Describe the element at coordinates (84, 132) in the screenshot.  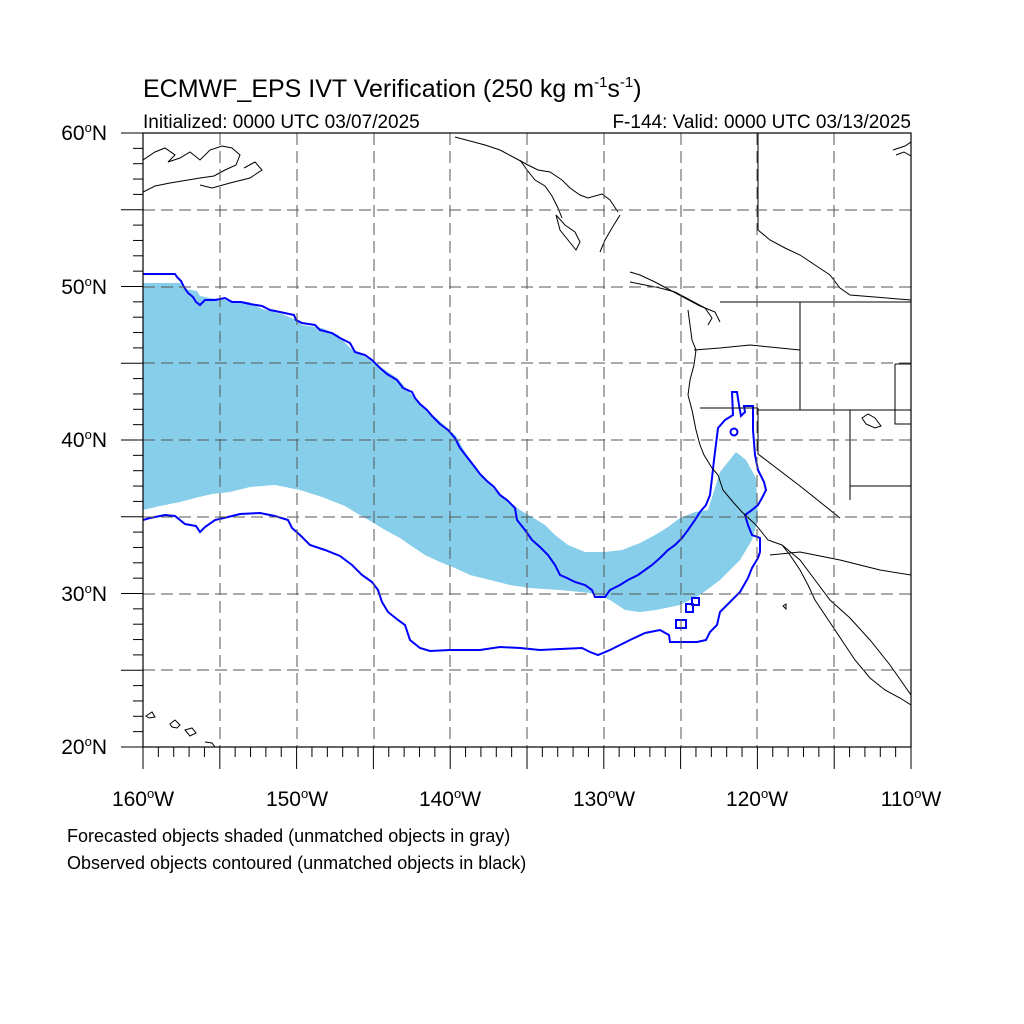
I see `lat-label-60: 60oN` at that location.